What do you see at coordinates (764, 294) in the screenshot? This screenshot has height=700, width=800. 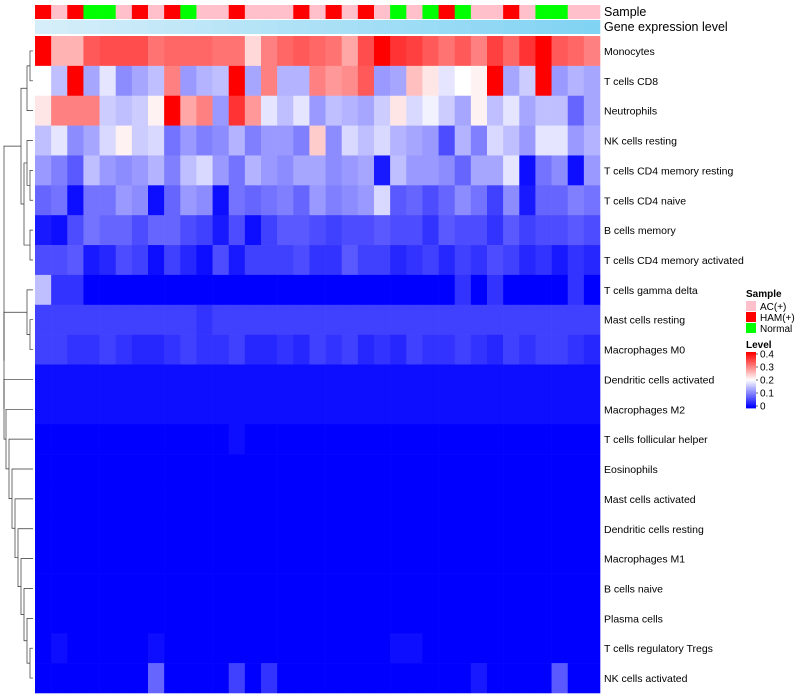 I see `sample-legend-title: Sample` at bounding box center [764, 294].